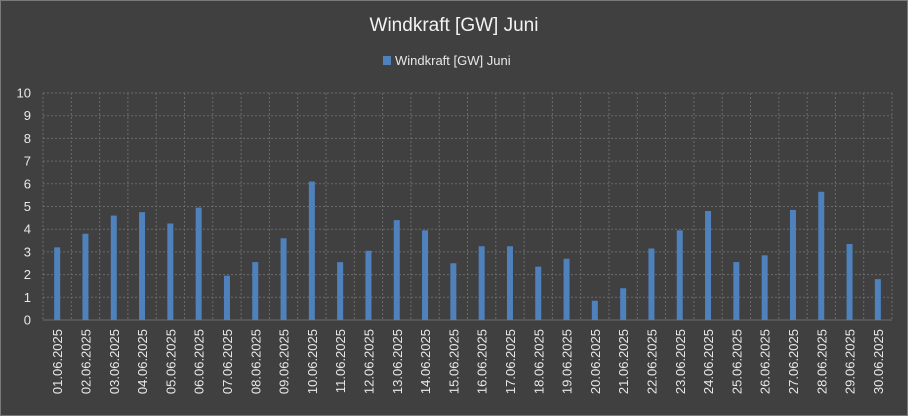 The image size is (908, 416). What do you see at coordinates (425, 361) in the screenshot?
I see `x-tick-label: 14.06.2025` at bounding box center [425, 361].